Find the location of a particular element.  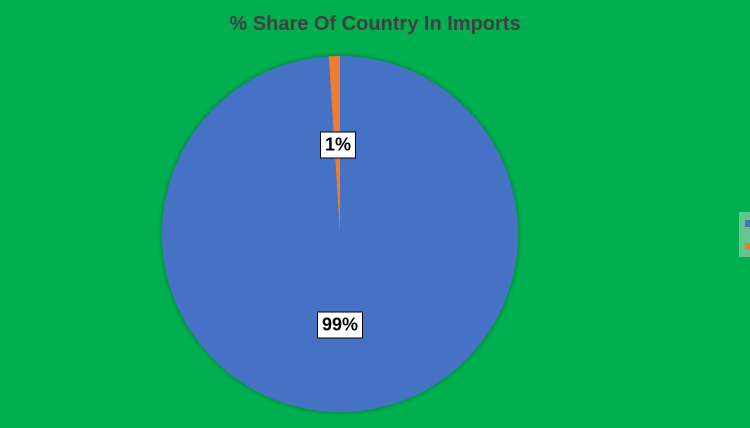

legend is located at coordinates (744, 234).